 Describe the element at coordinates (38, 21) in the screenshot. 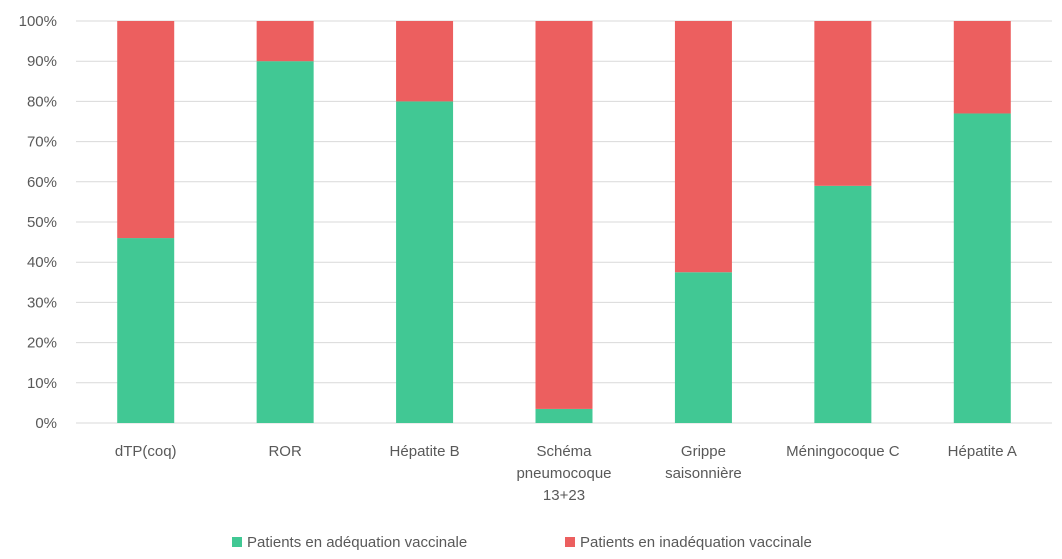

I see `y-tick-label: 100%` at that location.